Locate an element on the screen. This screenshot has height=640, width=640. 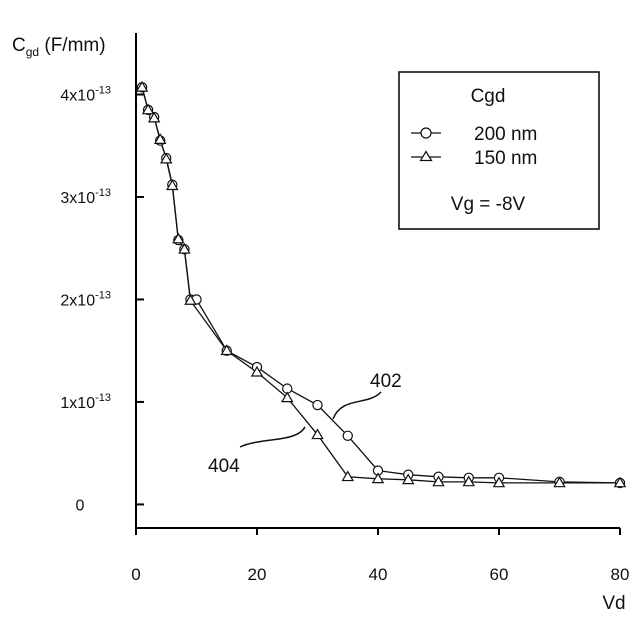
y-tick-label: 2x10⁻¹³ is located at coordinates (85, 299).